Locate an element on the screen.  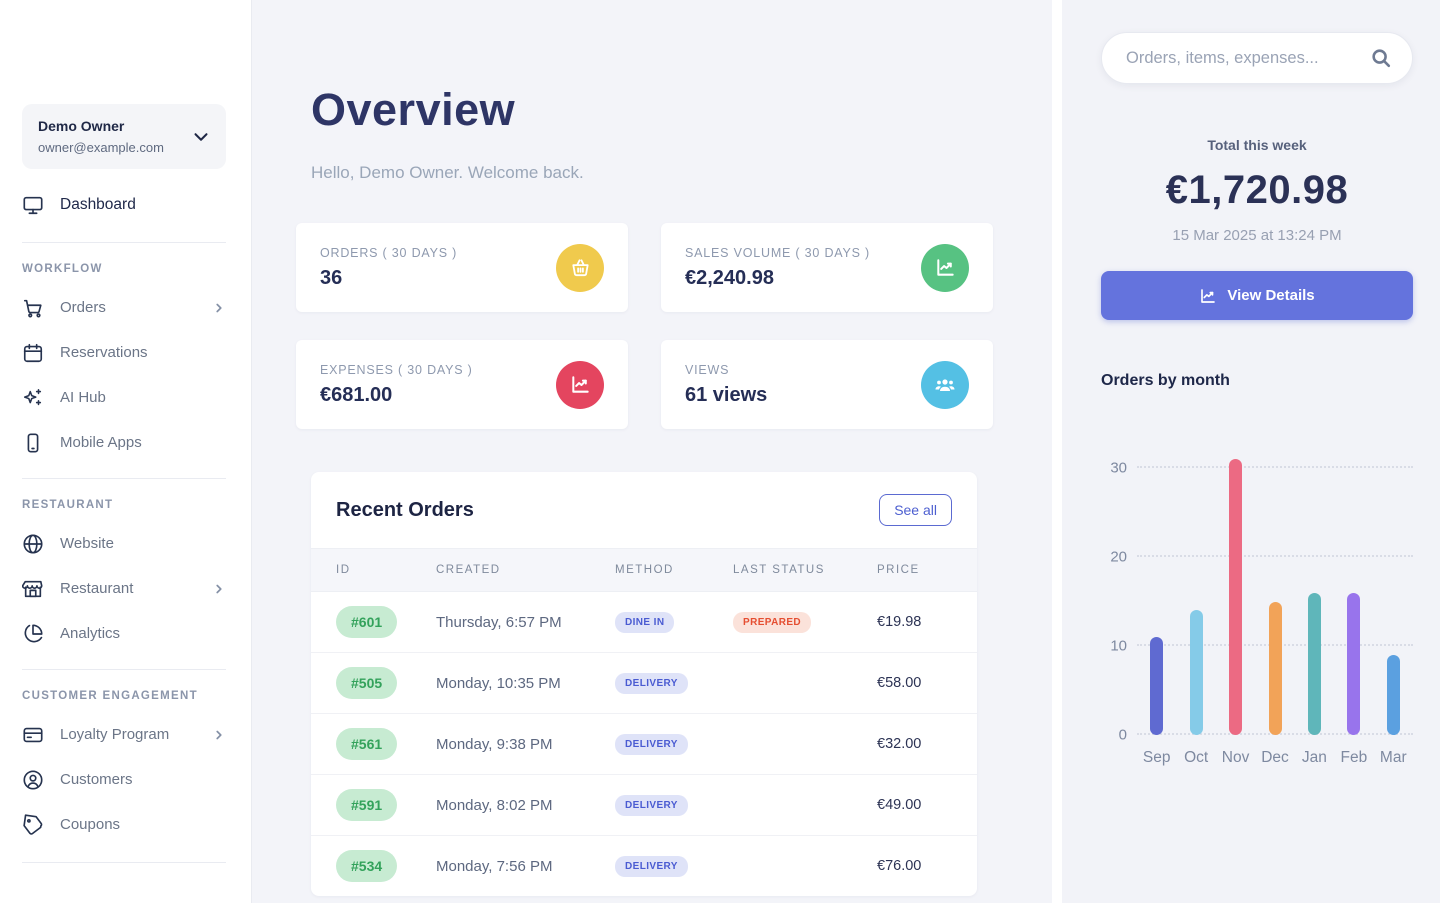
stat-card-orders: ORDERS ( 30 DAYS ) 36 is located at coordinates (462, 267).